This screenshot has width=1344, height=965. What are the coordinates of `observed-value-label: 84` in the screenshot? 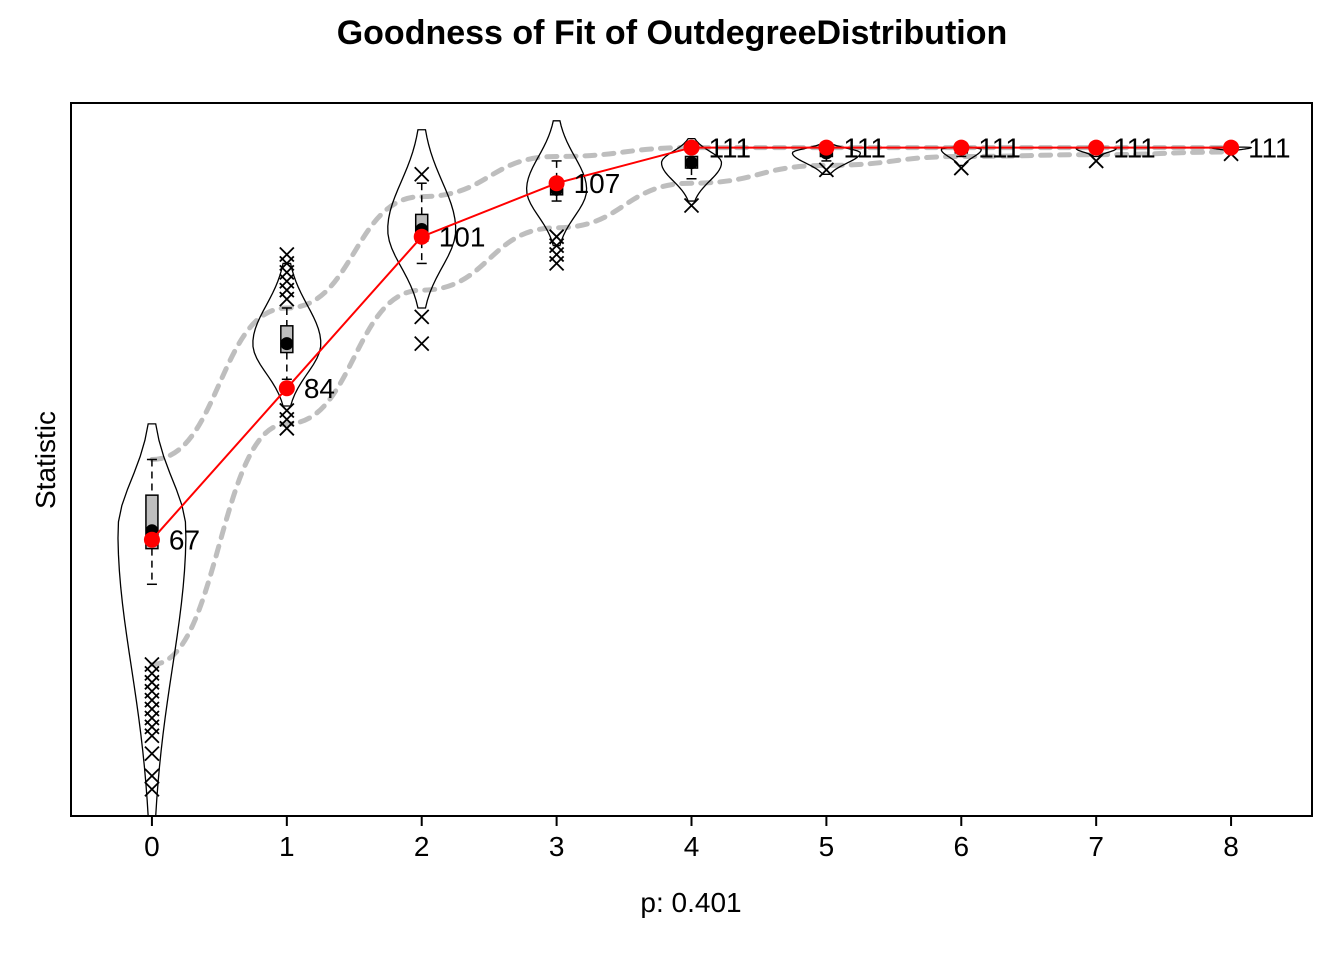 It's located at (319, 388).